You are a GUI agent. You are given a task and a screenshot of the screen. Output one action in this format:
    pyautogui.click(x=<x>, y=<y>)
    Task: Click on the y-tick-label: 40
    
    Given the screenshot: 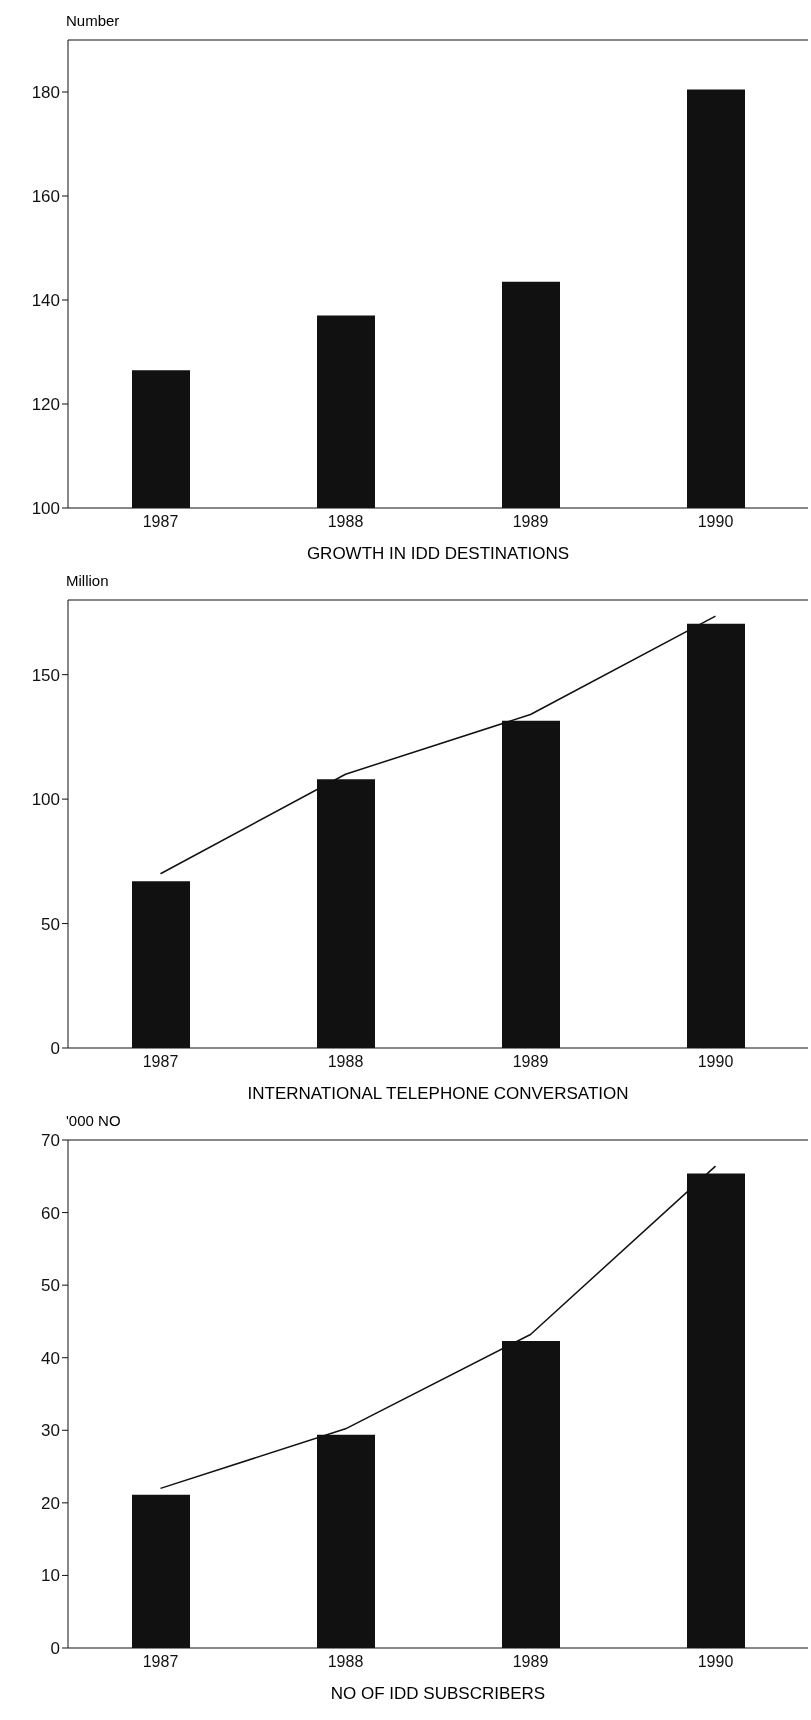 What is the action you would take?
    pyautogui.click(x=50, y=1358)
    